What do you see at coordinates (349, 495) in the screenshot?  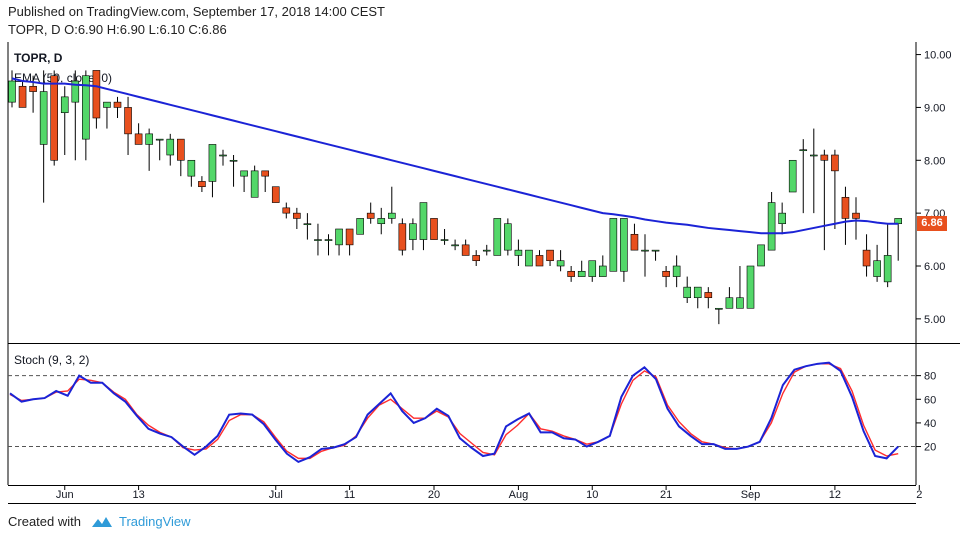 I see `time-tick-label: 11` at bounding box center [349, 495].